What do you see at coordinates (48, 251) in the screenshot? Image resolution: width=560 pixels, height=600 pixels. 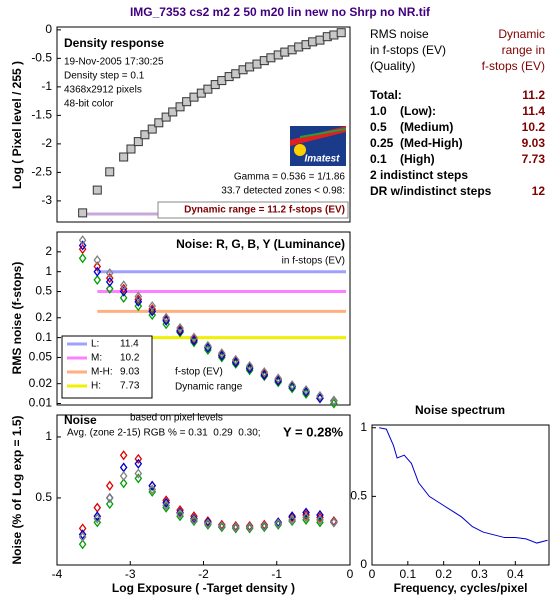 I see `y-tick-label: 2` at bounding box center [48, 251].